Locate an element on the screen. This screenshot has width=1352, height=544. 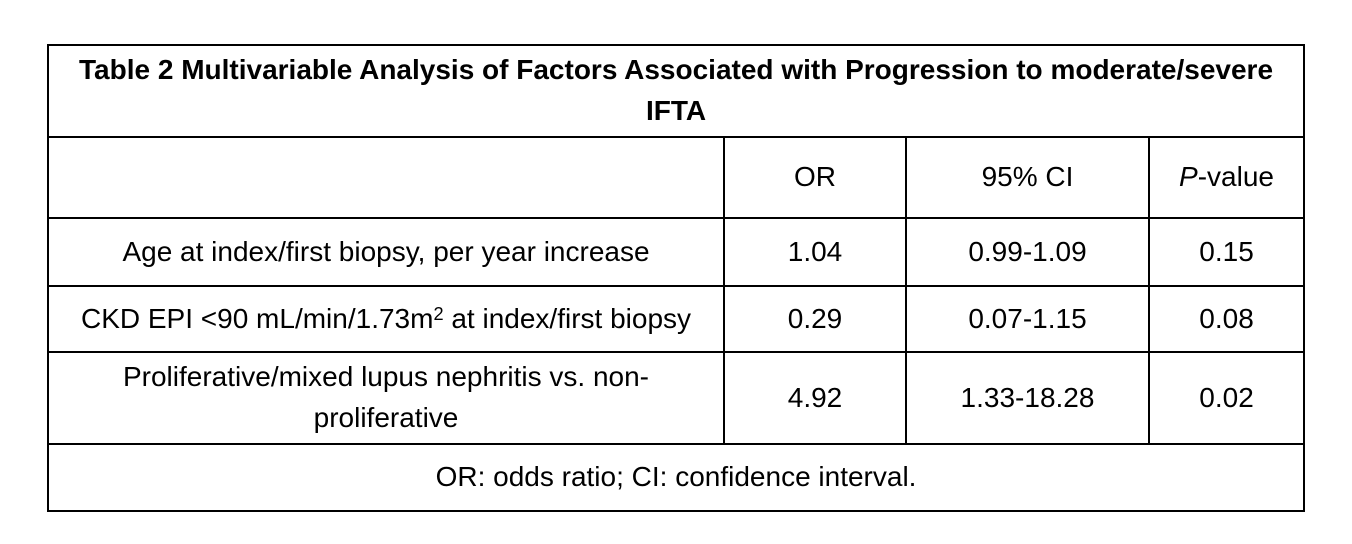
ci-value-cell: 0.07-1.15 is located at coordinates (1027, 319).